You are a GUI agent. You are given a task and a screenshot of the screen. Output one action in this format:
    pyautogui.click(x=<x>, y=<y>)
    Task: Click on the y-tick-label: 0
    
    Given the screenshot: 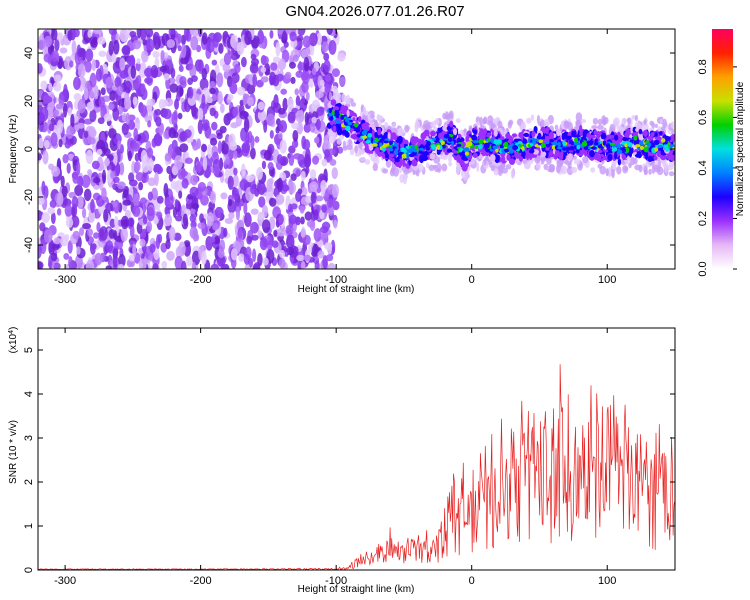 What is the action you would take?
    pyautogui.click(x=29, y=149)
    